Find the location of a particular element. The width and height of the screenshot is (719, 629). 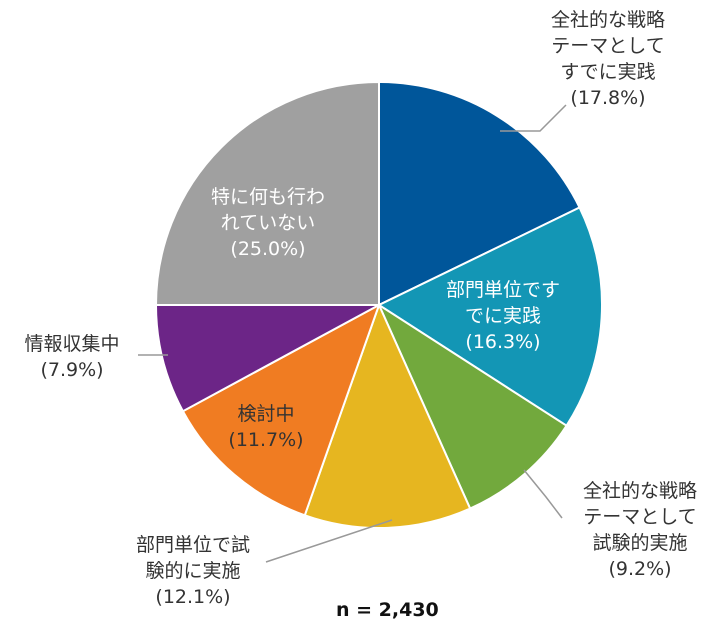

slice-label-5: 検討中 (11.7%) is located at coordinates (265, 427).